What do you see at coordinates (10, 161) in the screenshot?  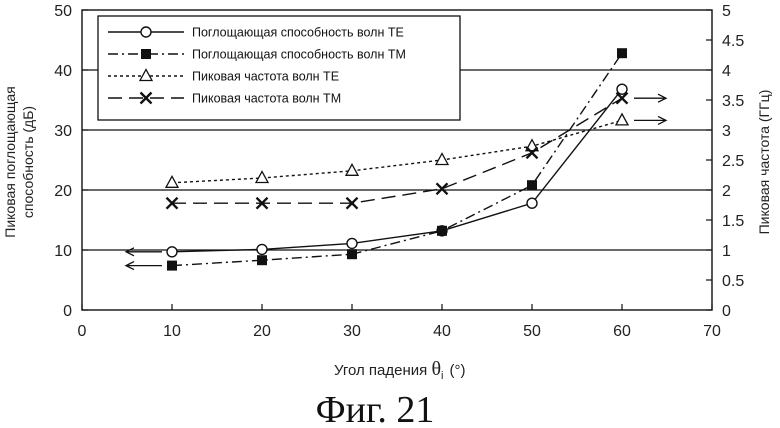 I see `y-axis-left-label-line-1: Пиковая поглощающая` at bounding box center [10, 161].